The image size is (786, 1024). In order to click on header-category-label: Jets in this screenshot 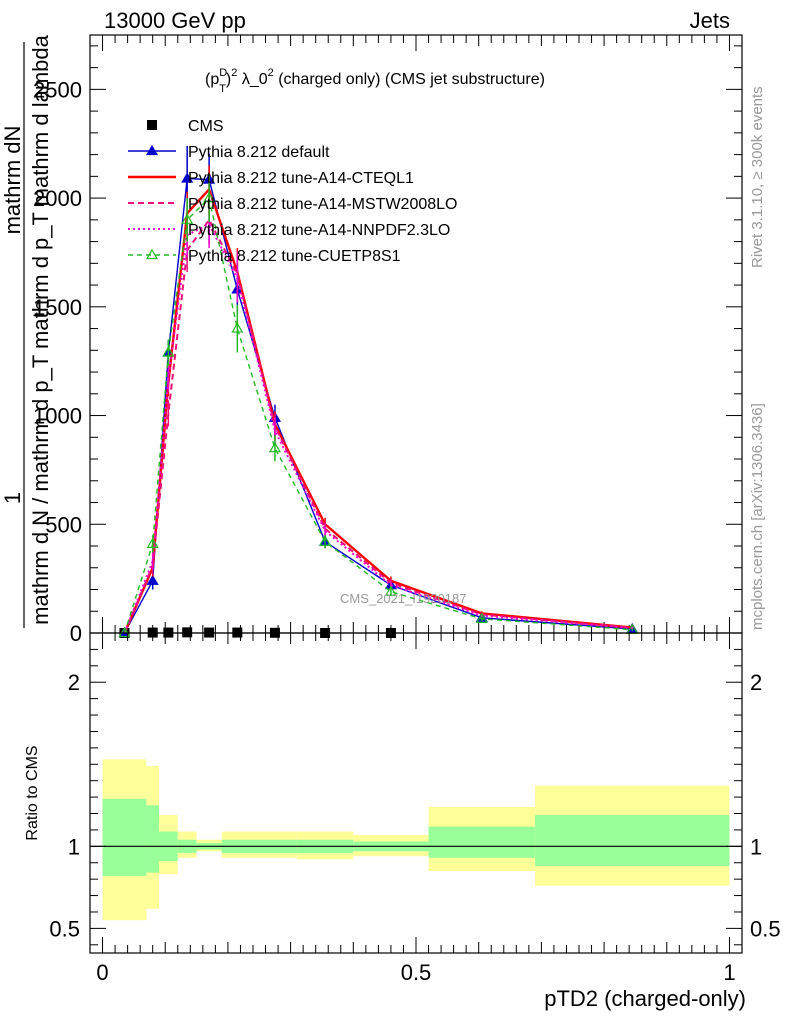, I will do `click(710, 20)`.